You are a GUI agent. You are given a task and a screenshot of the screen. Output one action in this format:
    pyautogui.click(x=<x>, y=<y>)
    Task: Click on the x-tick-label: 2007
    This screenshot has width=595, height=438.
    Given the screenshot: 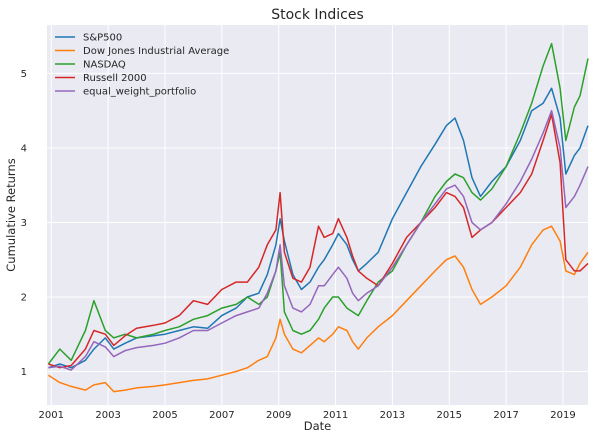 What is the action you would take?
    pyautogui.click(x=221, y=415)
    